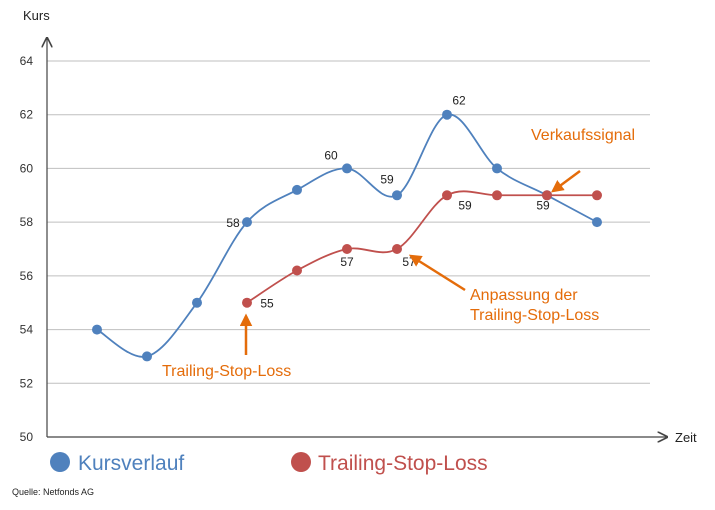  What do you see at coordinates (36, 15) in the screenshot?
I see `y-axis-label: Kurs` at bounding box center [36, 15].